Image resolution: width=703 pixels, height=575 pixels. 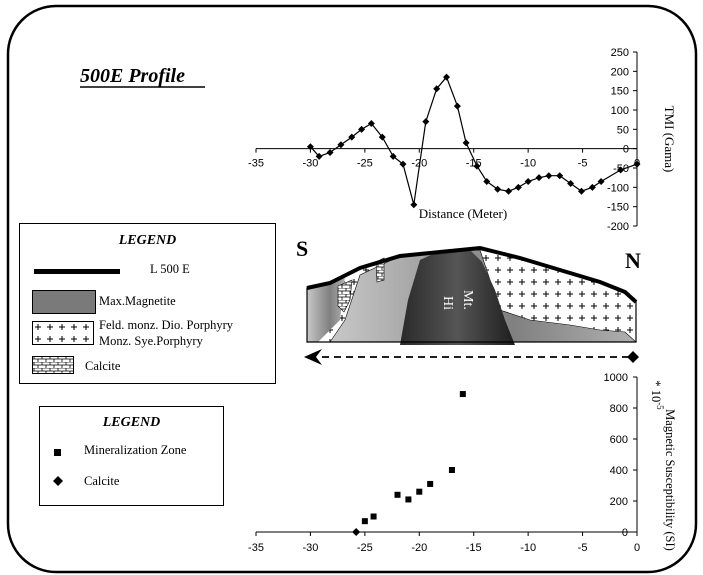 What do you see at coordinates (626, 150) in the screenshot?
I see `tmi-y-tick-label: 0` at bounding box center [626, 150].